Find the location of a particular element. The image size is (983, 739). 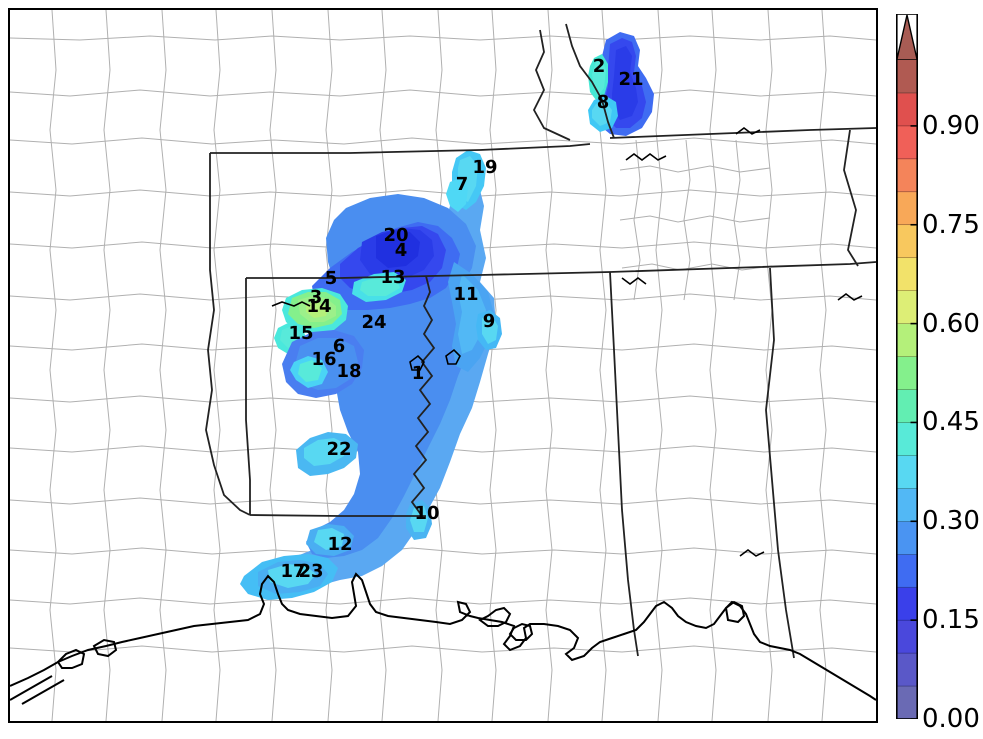

colorbar-tick-label-0-90: 0.90 is located at coordinates (951, 125).